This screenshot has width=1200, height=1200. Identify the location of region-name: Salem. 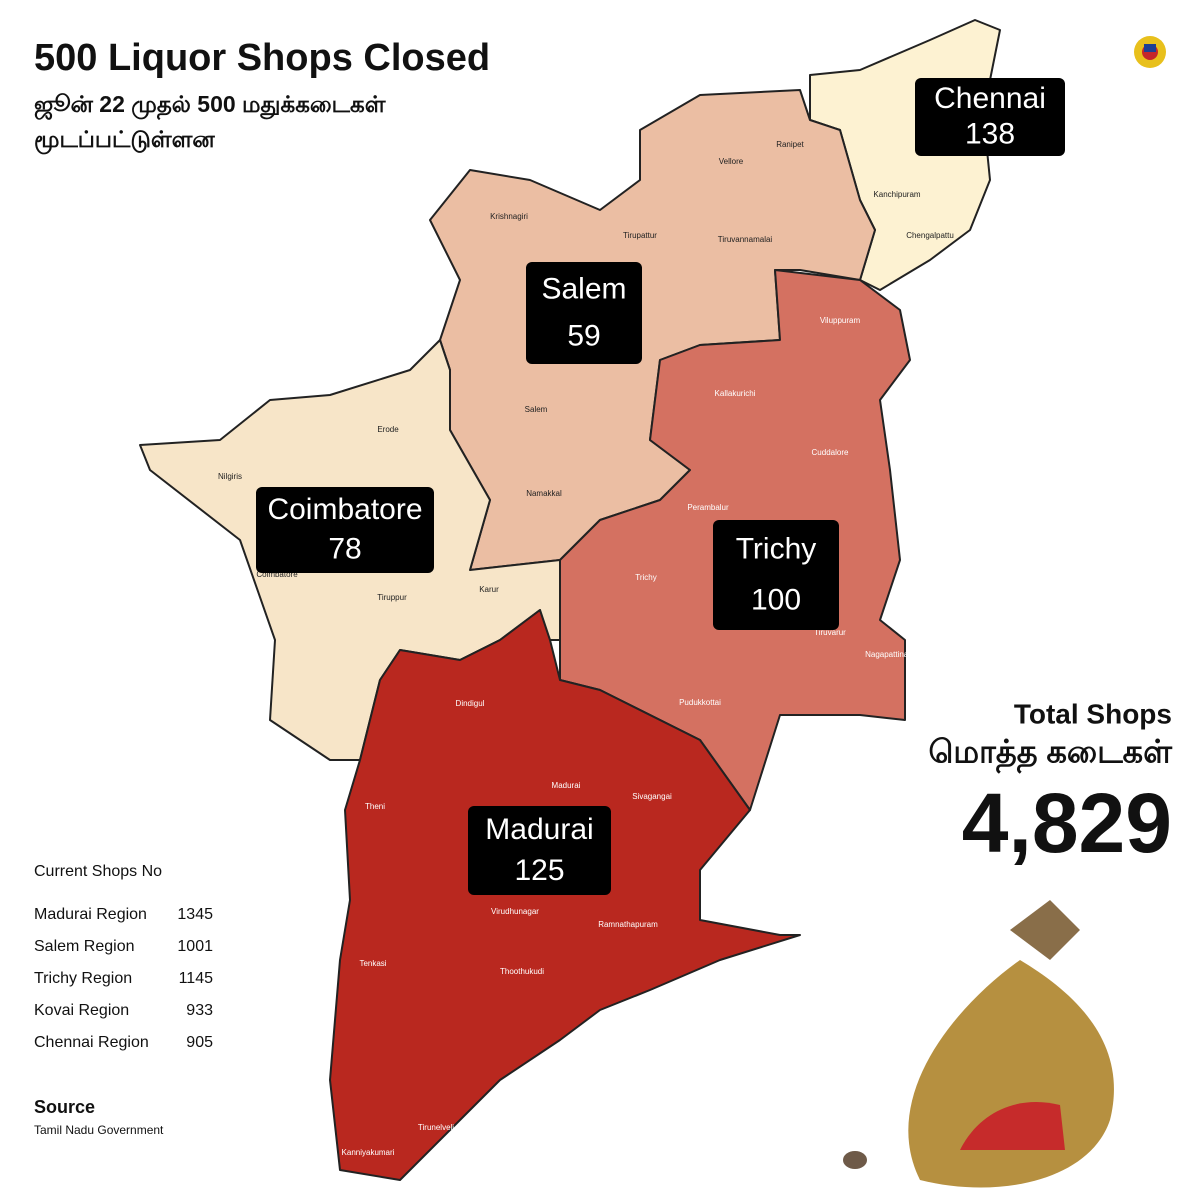
(583, 288).